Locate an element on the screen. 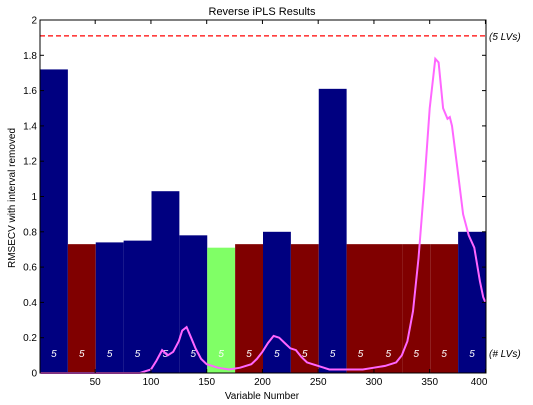 This screenshot has width=533, height=405. bar-lv-label-3: 5 is located at coordinates (110, 354).